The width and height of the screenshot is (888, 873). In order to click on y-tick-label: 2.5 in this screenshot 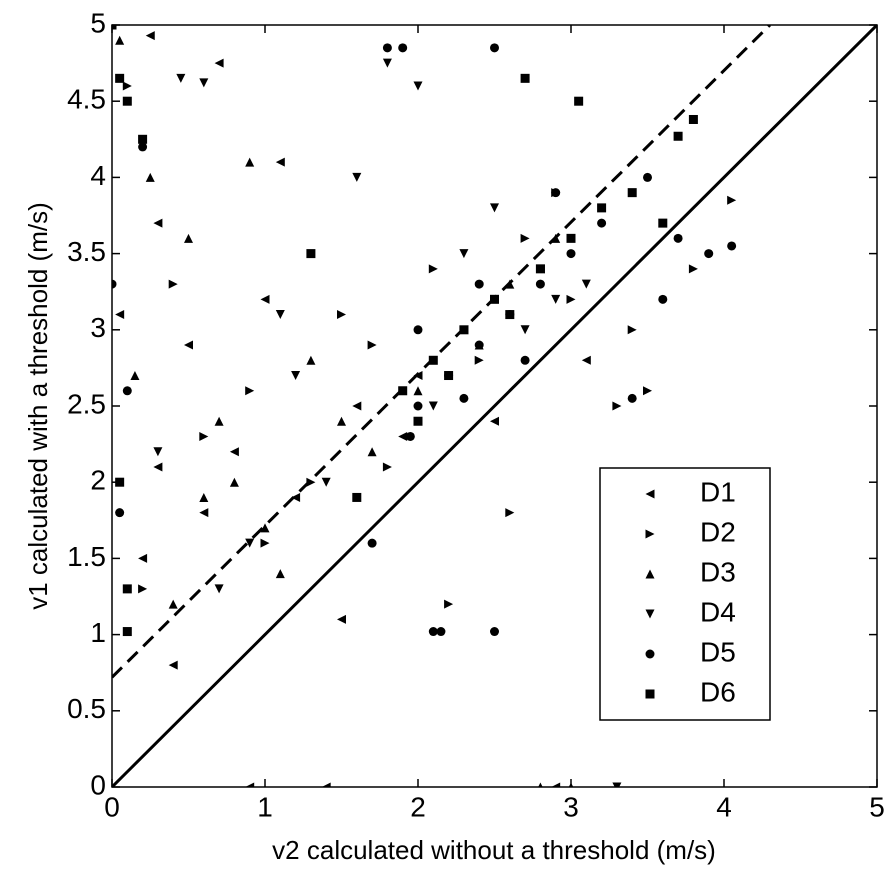, I will do `click(86, 403)`.